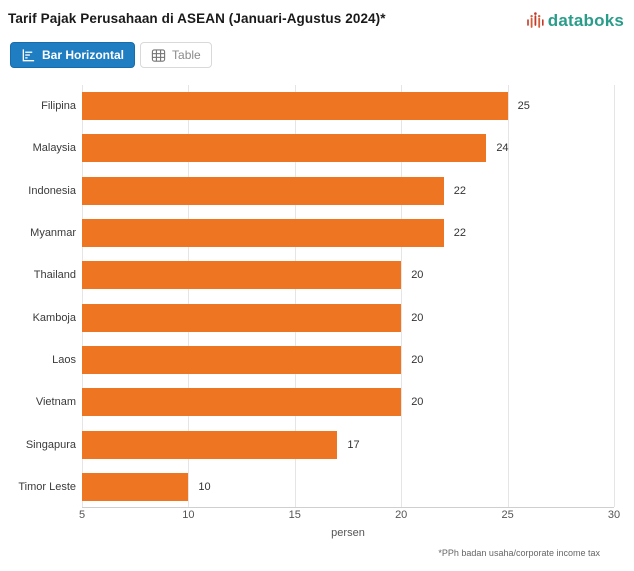 This screenshot has width=634, height=571. Describe the element at coordinates (82, 515) in the screenshot. I see `x-tick-5: 5` at that location.